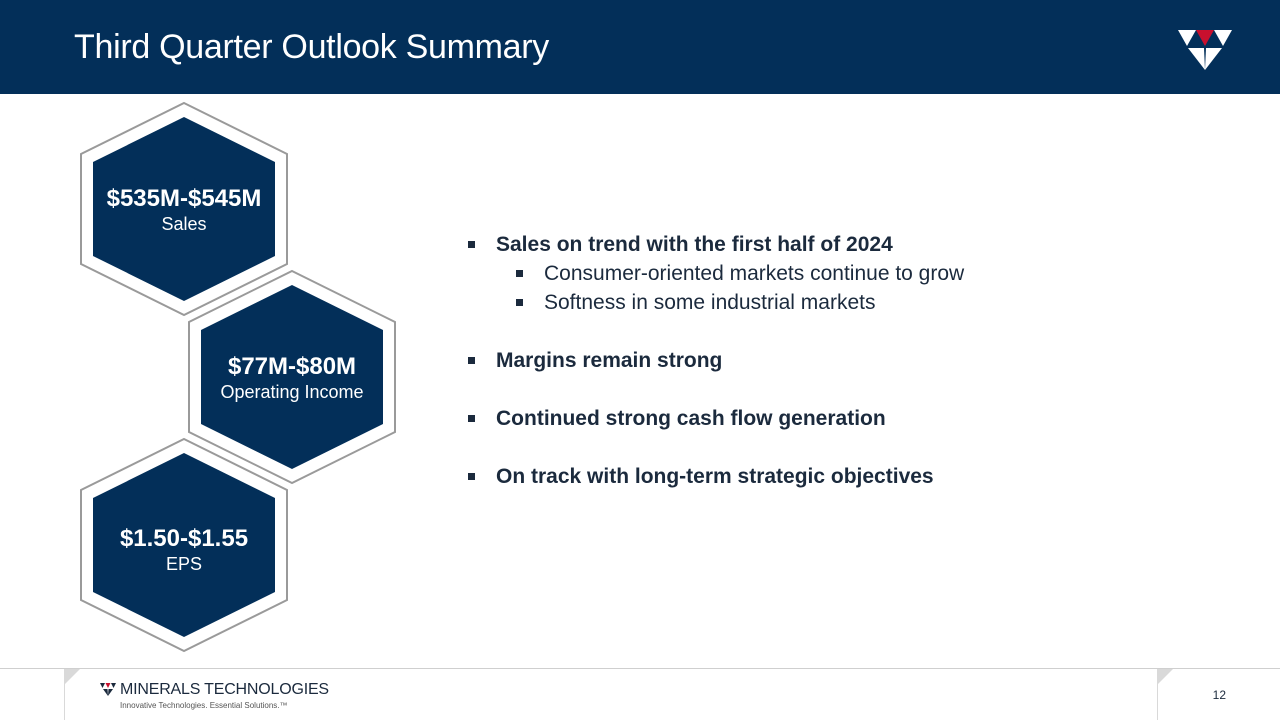 The image size is (1280, 720). I want to click on metric-value: $535M-$545M, so click(184, 198).